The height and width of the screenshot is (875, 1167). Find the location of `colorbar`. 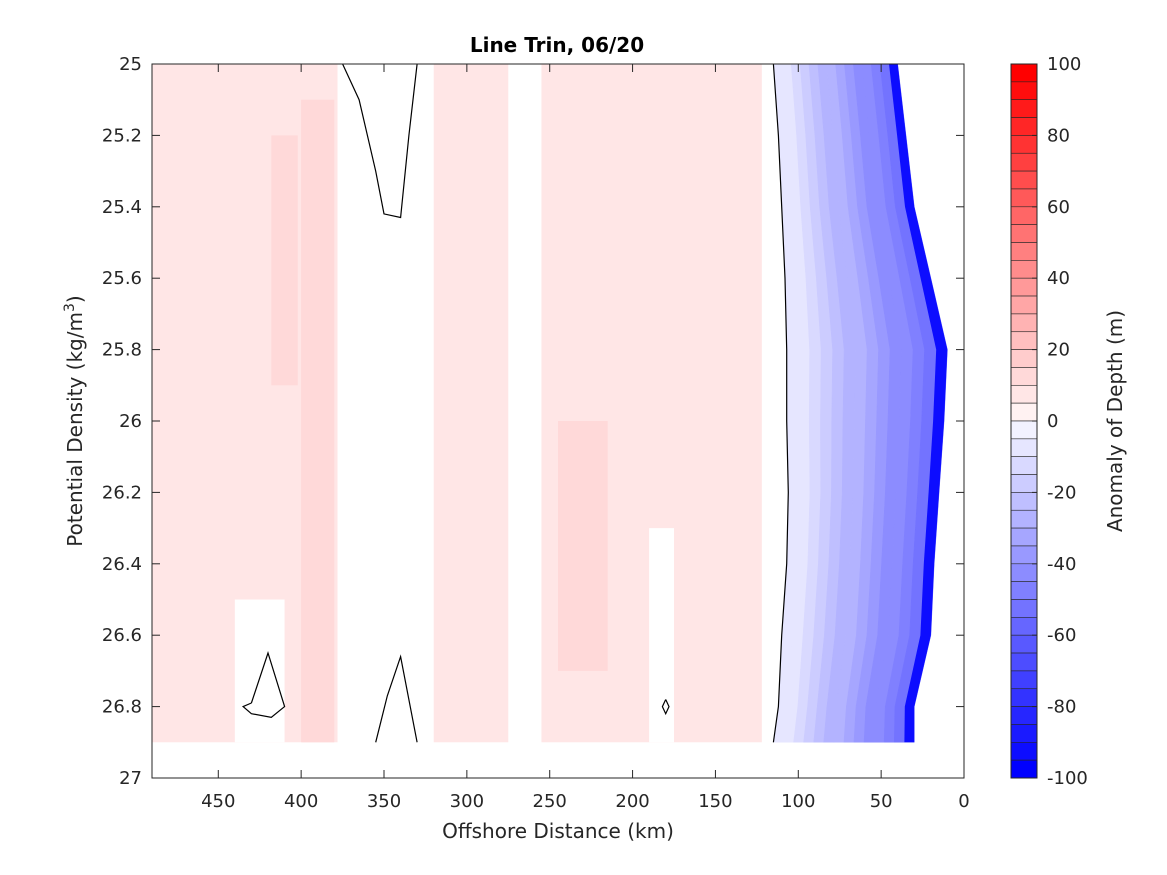

colorbar is located at coordinates (1024, 421).